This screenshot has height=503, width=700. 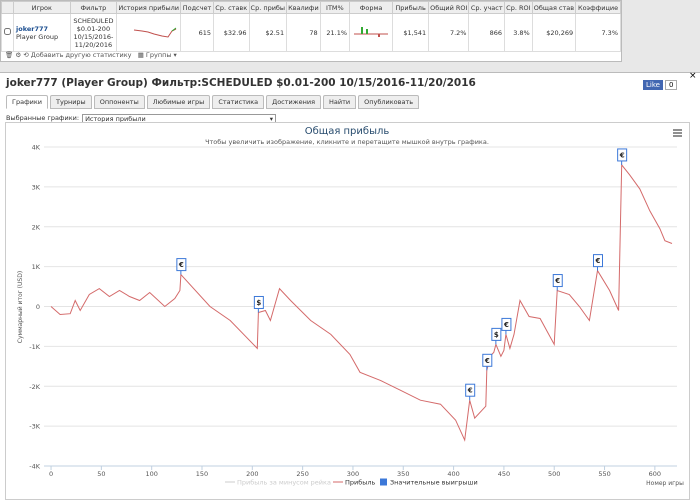 What do you see at coordinates (518, 7) in the screenshot?
I see `column-header: Ср. ROI` at bounding box center [518, 7].